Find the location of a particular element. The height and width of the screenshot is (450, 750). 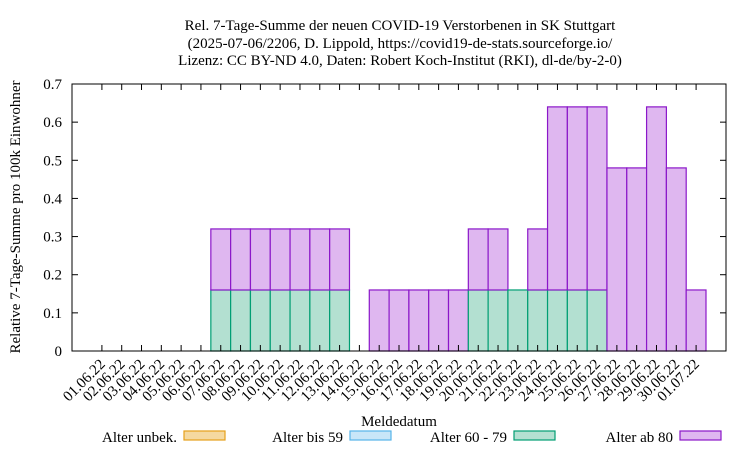

bar-26.06.22-series-3 is located at coordinates (597, 198).